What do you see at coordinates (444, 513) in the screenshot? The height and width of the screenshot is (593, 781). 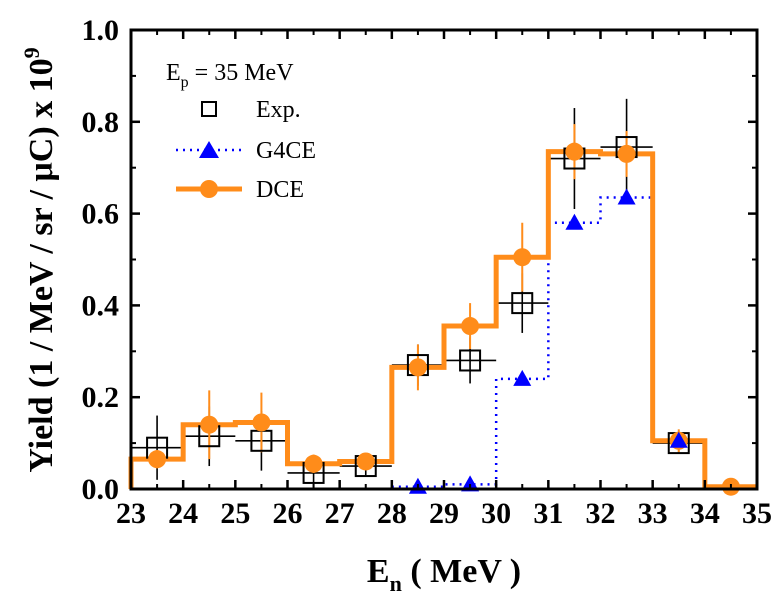 I see `x-tick-label: 29` at bounding box center [444, 513].